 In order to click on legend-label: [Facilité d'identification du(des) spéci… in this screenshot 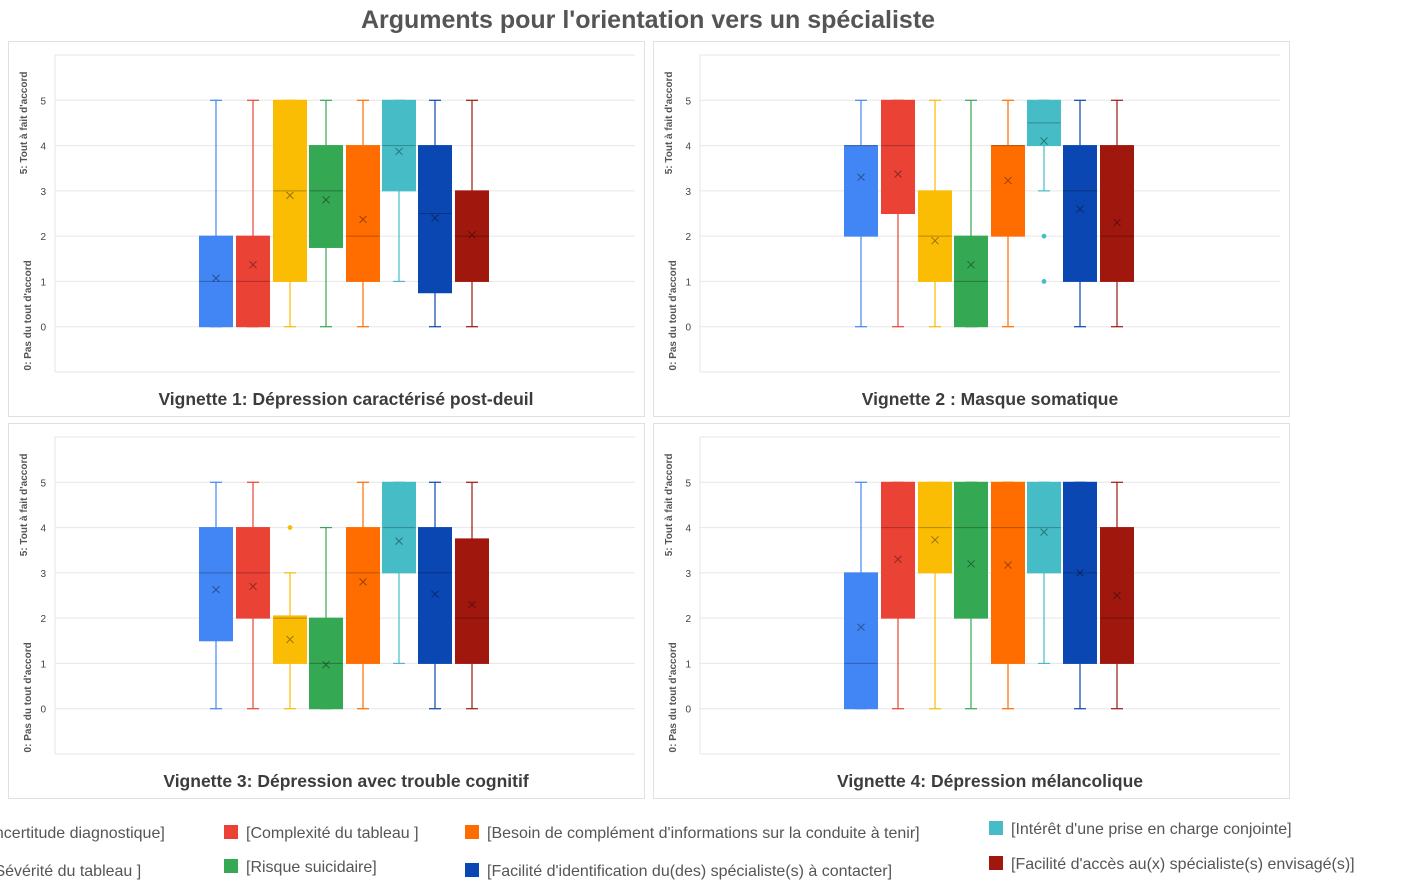, I will do `click(689, 871)`.